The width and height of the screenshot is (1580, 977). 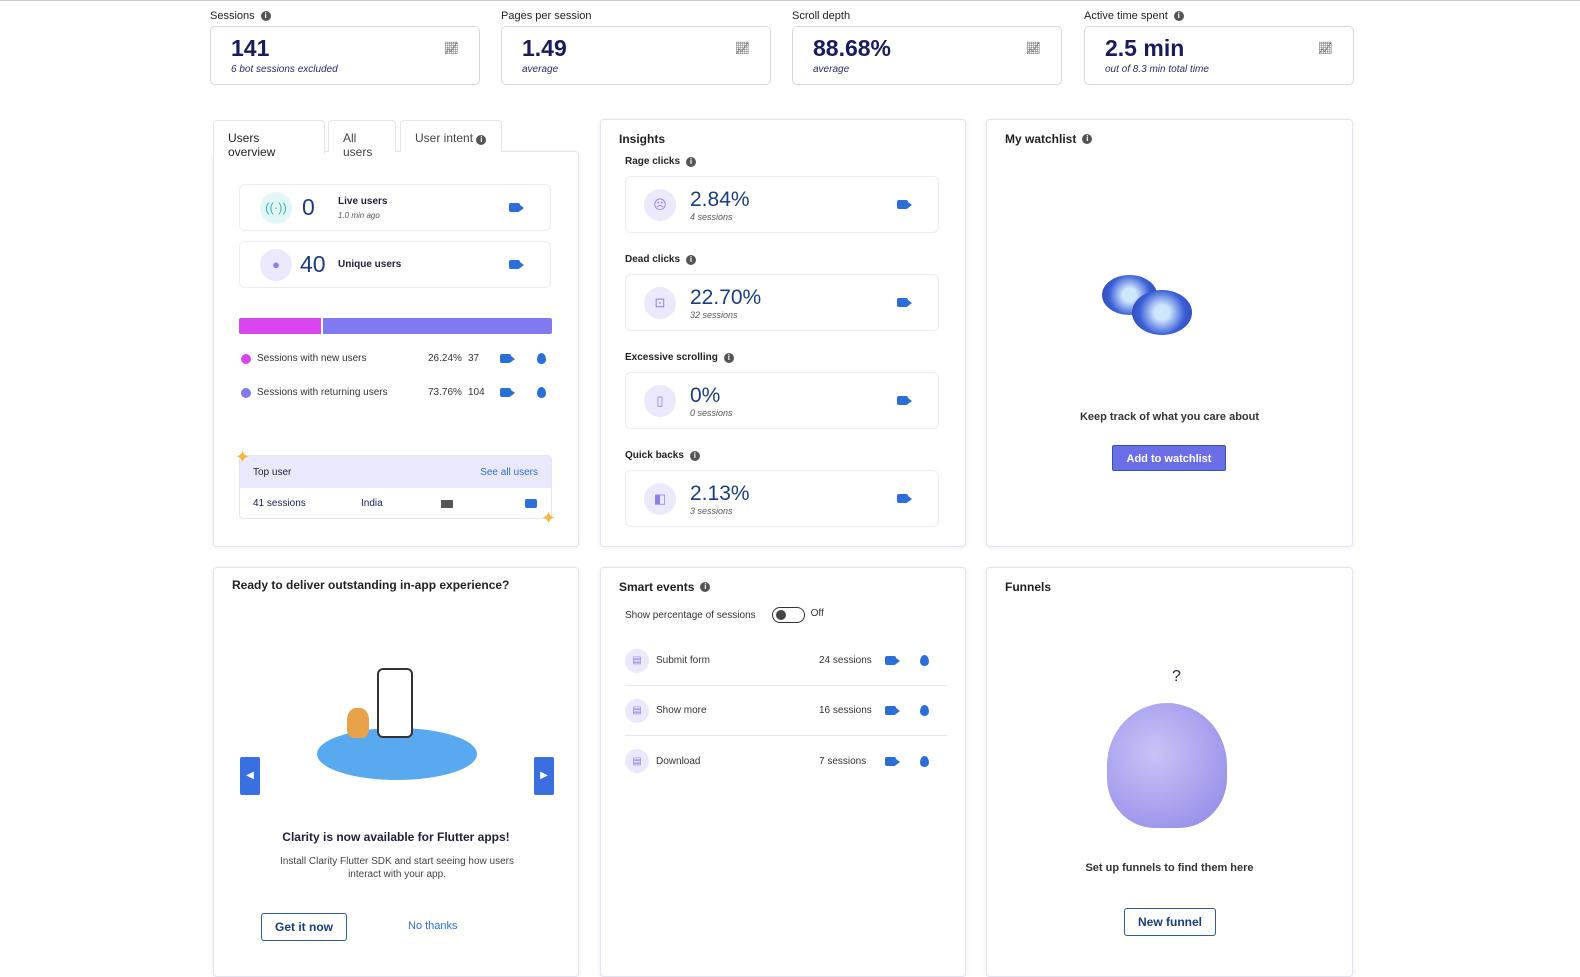 I want to click on insight-tile: ☹ 2.84% 4 sessions, so click(x=782, y=204).